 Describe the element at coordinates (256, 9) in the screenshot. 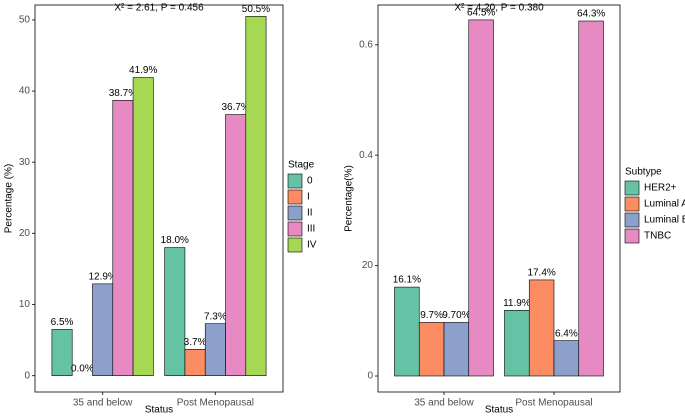

I see `data-label: 50.5%` at that location.